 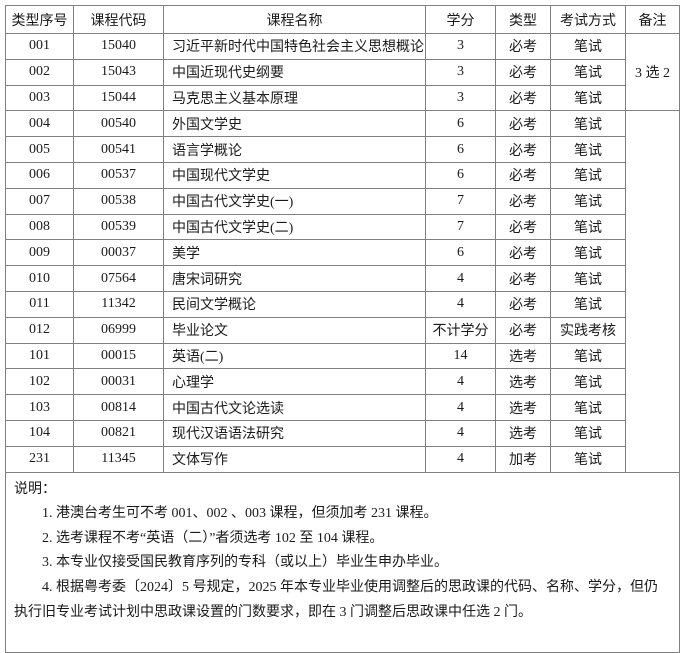 I want to click on cell-course-code: 00037, so click(x=118, y=253).